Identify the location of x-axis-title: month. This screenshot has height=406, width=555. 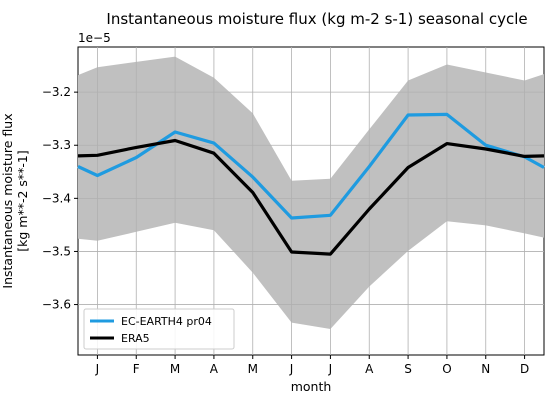
(311, 386).